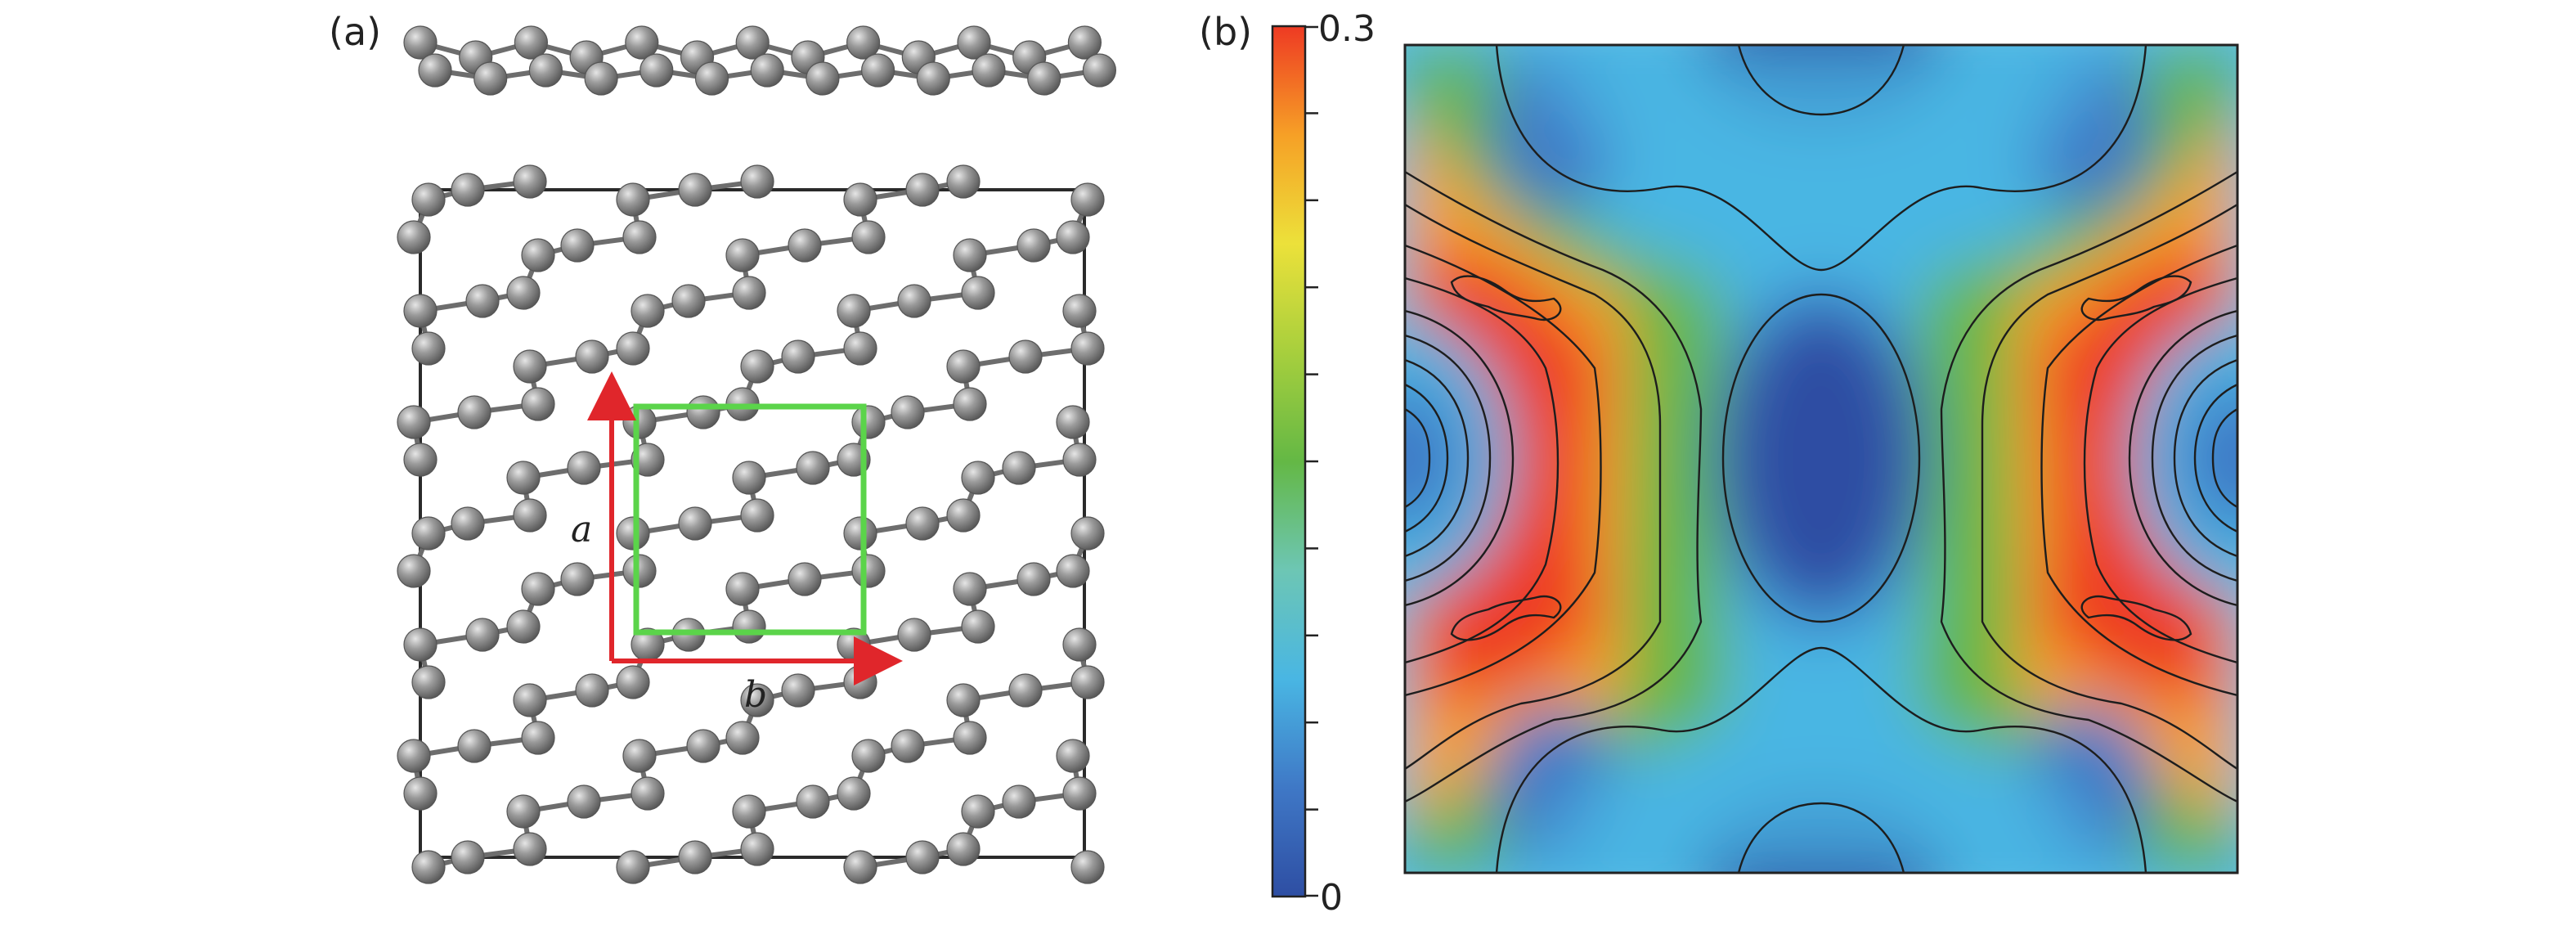  I want to click on colorbar-gradient, so click(1289, 462).